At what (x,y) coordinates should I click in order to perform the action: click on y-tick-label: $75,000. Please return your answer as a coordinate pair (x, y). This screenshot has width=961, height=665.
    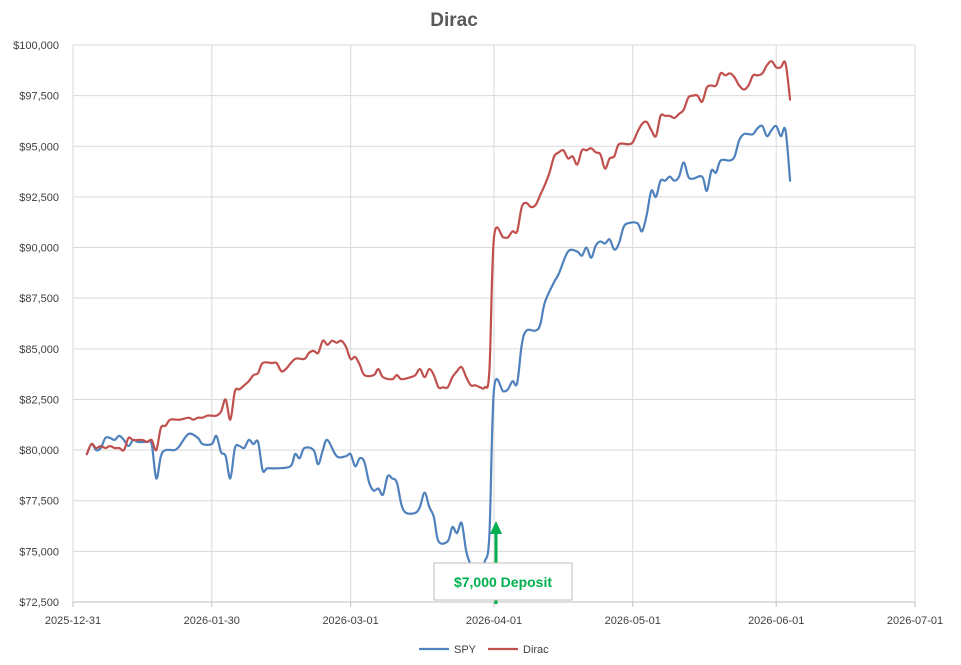
    Looking at the image, I should click on (39, 552).